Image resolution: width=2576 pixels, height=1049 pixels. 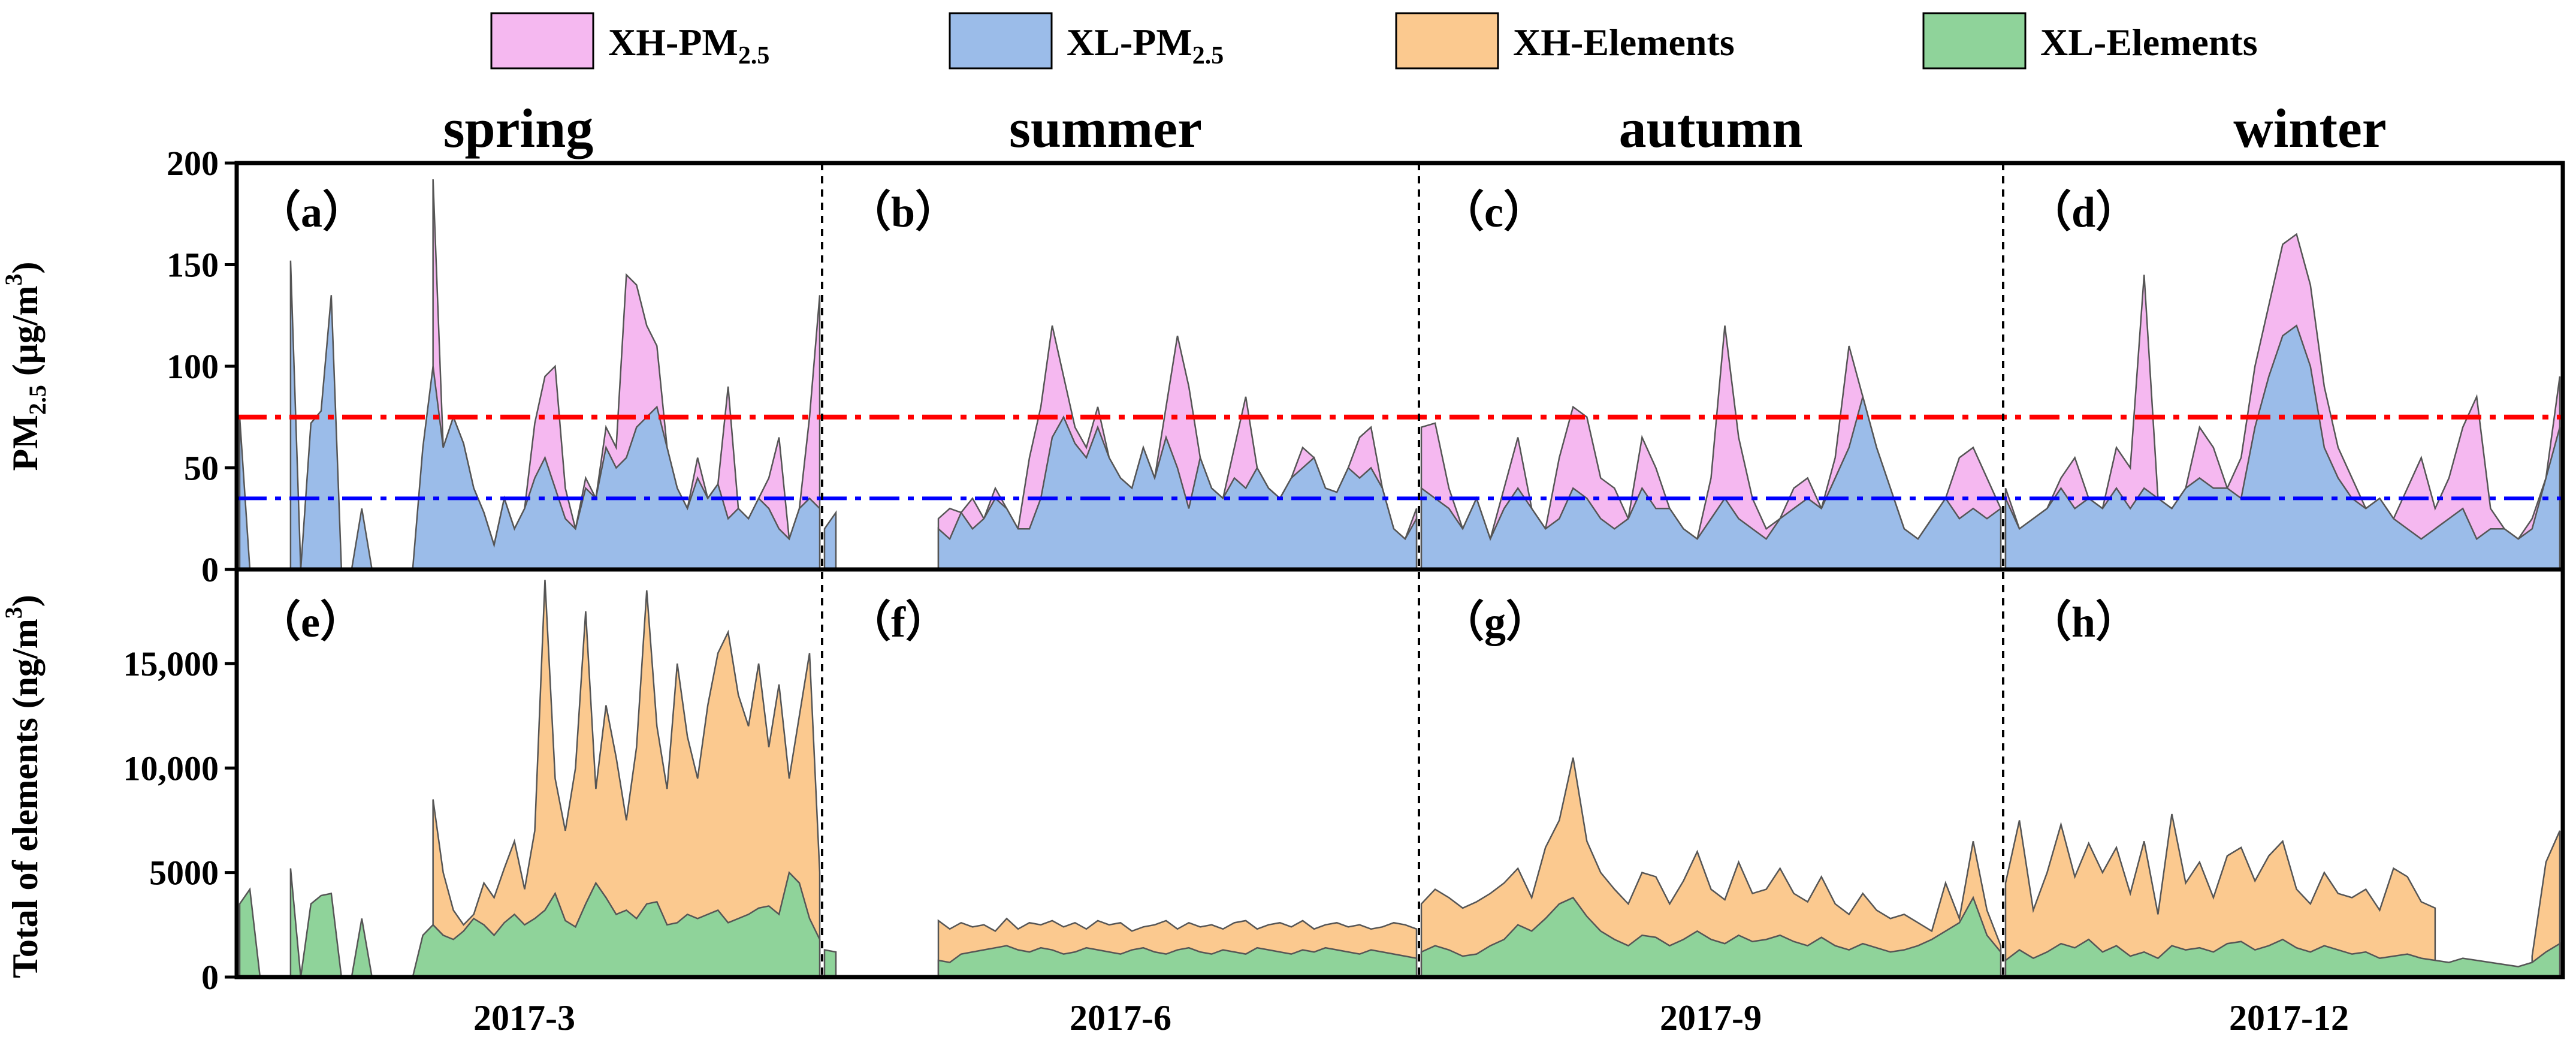 I want to click on elements-y-axis: 0 5000 10,000 15,000, so click(x=180, y=820).